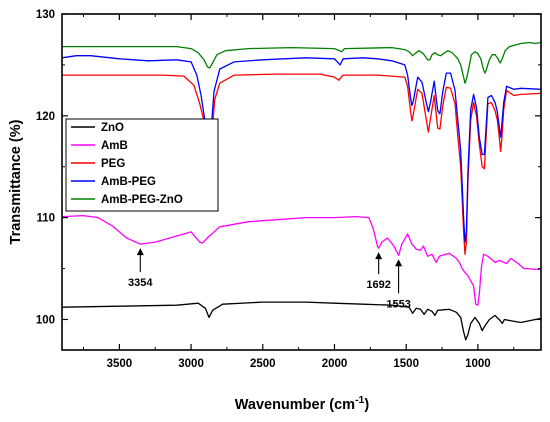  I want to click on legend-label: AmB, so click(114, 146).